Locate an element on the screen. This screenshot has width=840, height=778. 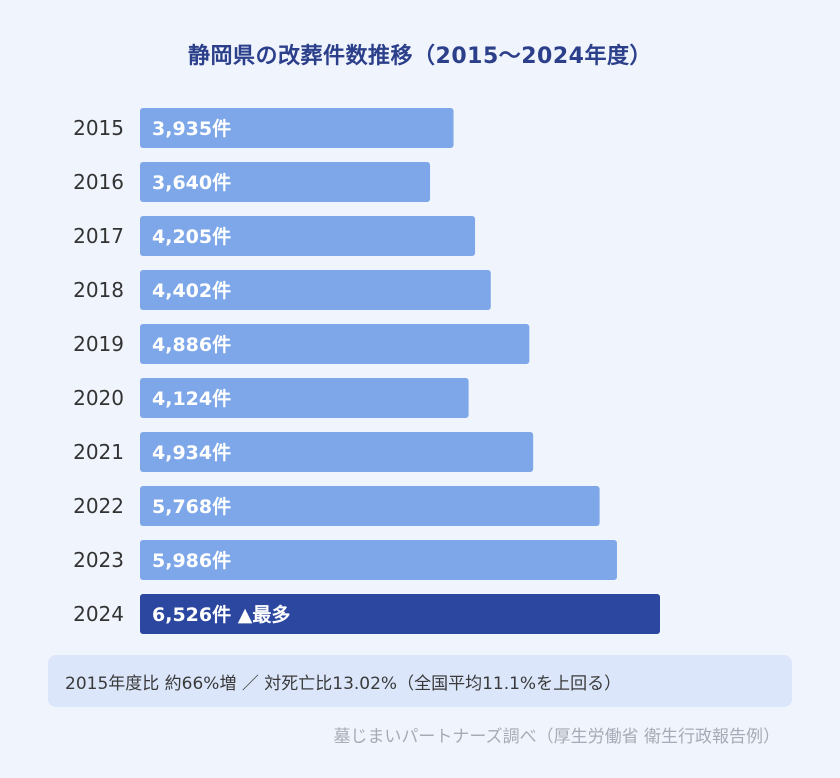
bar-2020 is located at coordinates (304, 398).